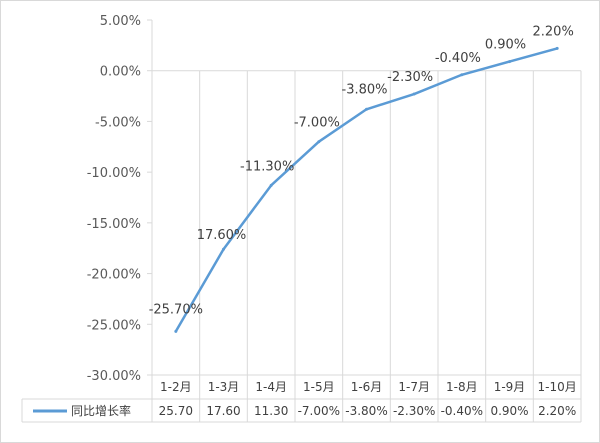  What do you see at coordinates (458, 58) in the screenshot?
I see `data-label: -0.40%` at bounding box center [458, 58].